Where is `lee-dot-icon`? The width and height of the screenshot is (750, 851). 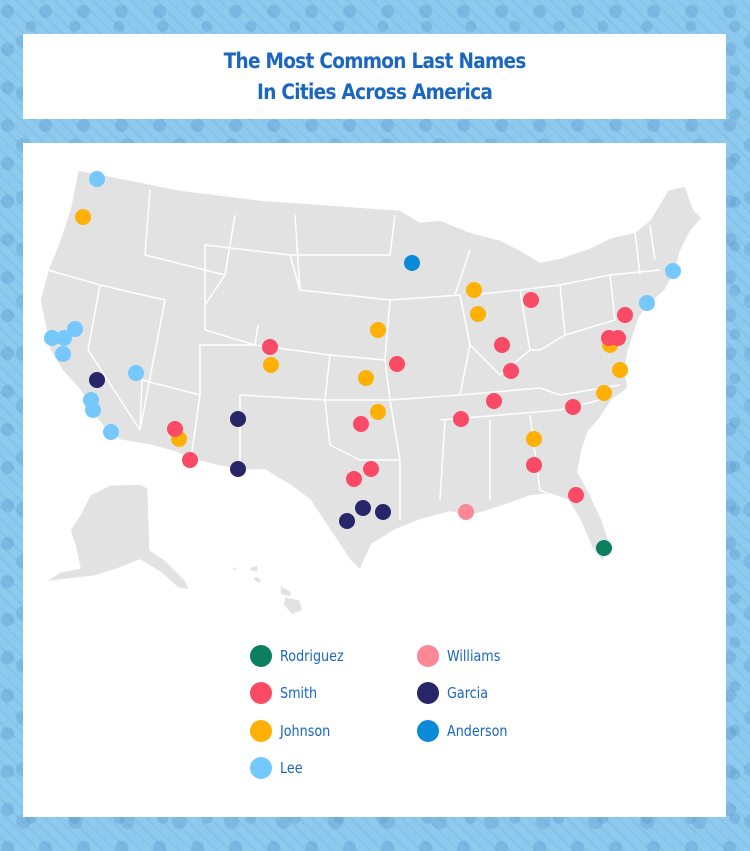
lee-dot-icon is located at coordinates (261, 768).